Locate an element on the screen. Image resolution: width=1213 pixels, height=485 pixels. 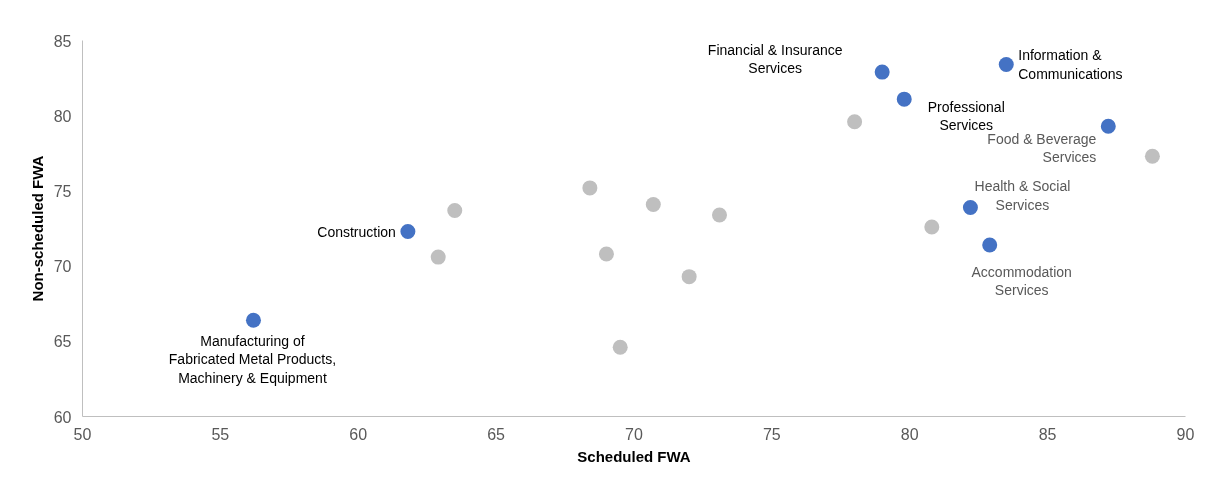
x-tick-label: 50 is located at coordinates (82, 434).